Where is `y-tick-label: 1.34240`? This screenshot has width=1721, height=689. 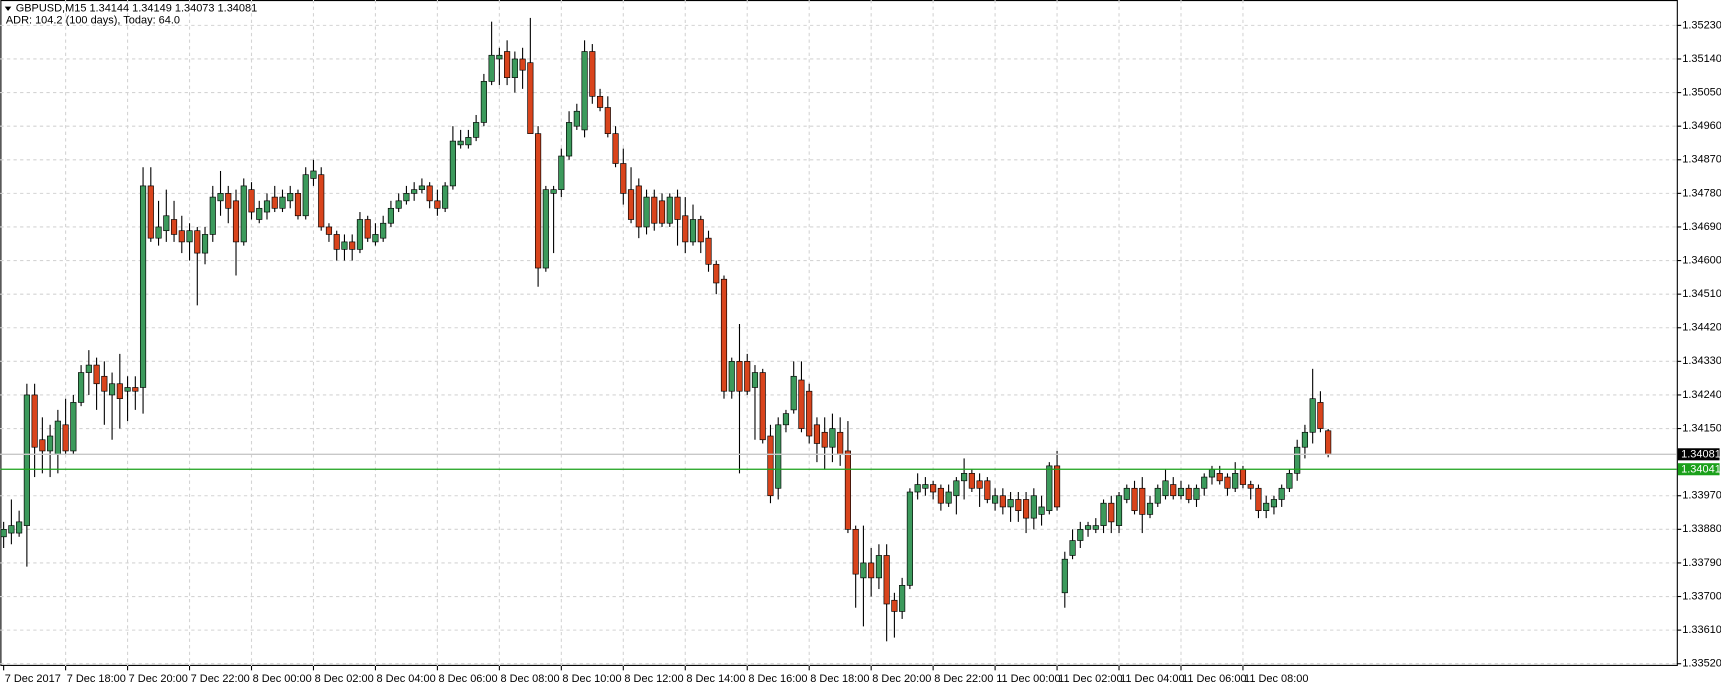
y-tick-label: 1.34240 is located at coordinates (1701, 395).